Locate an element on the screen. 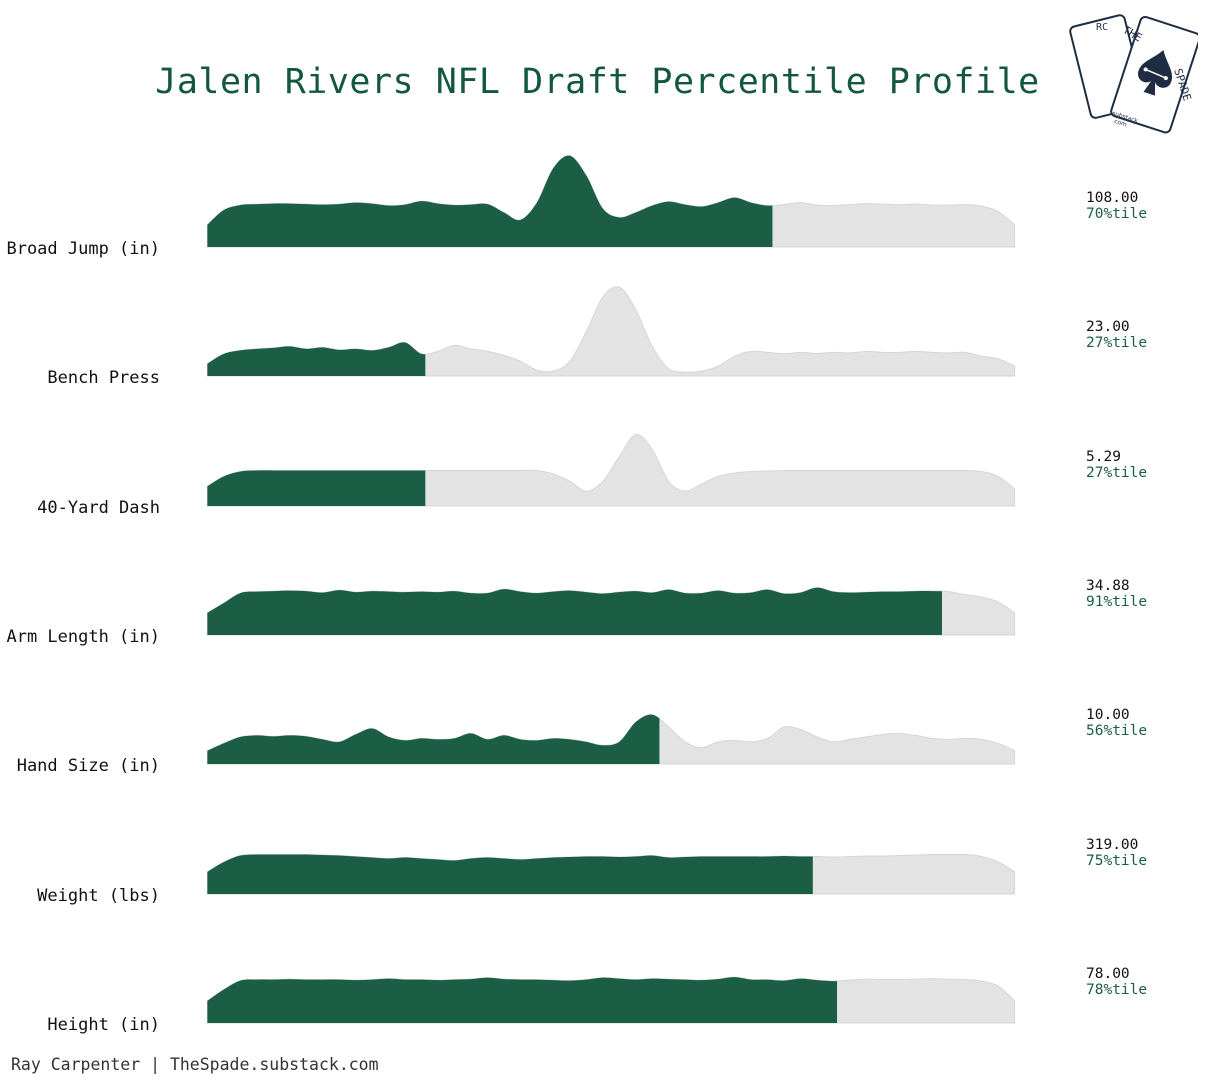 The image size is (1209, 1083). row-value-bench-press: 23.00 is located at coordinates (1108, 327).